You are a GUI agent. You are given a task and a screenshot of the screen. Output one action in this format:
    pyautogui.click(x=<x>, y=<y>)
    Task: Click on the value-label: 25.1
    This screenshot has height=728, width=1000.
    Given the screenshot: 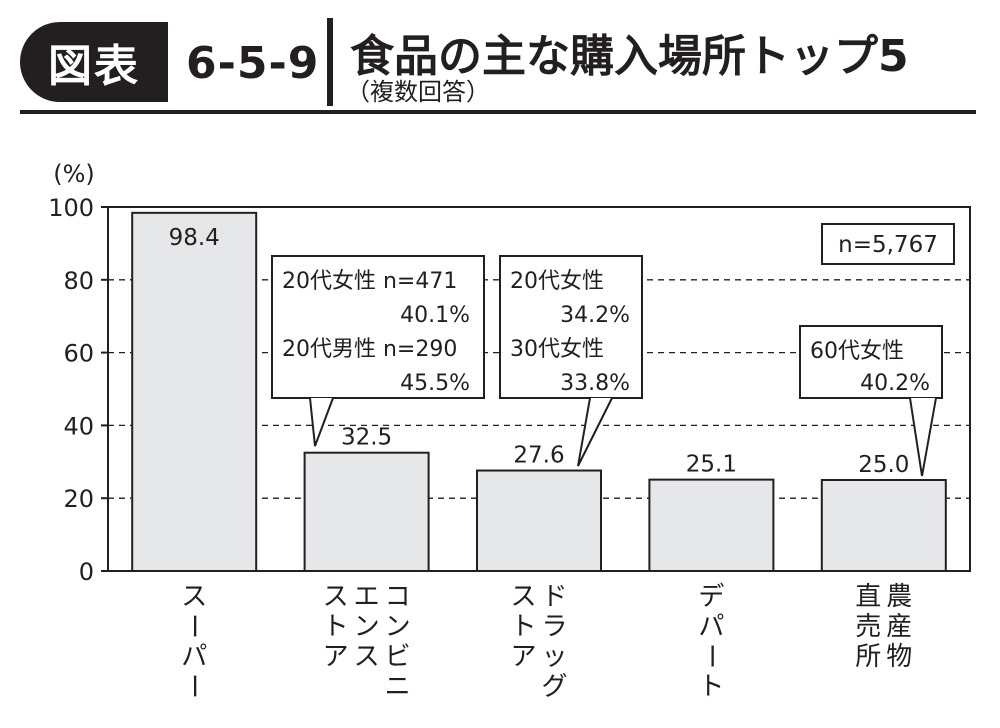 What is the action you would take?
    pyautogui.click(x=711, y=465)
    